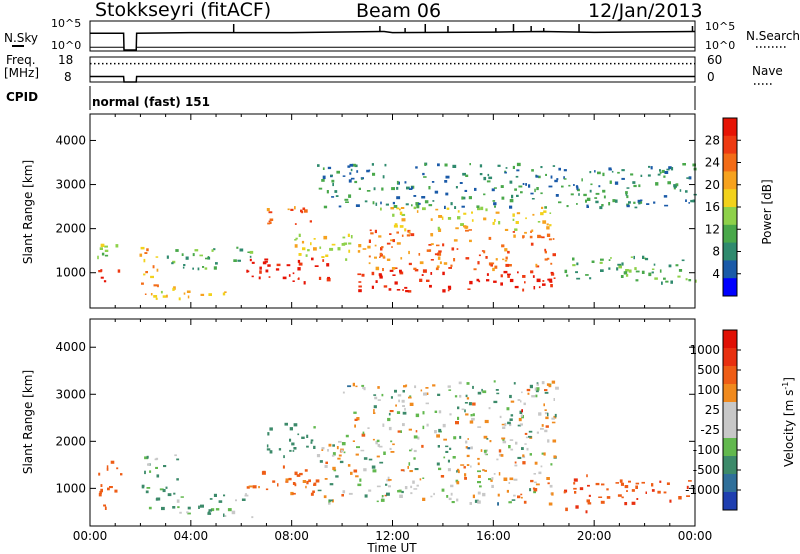 This screenshot has width=800, height=554. Describe the element at coordinates (712, 410) in the screenshot. I see `velocity-colorbar-tick-label: 25` at that location.